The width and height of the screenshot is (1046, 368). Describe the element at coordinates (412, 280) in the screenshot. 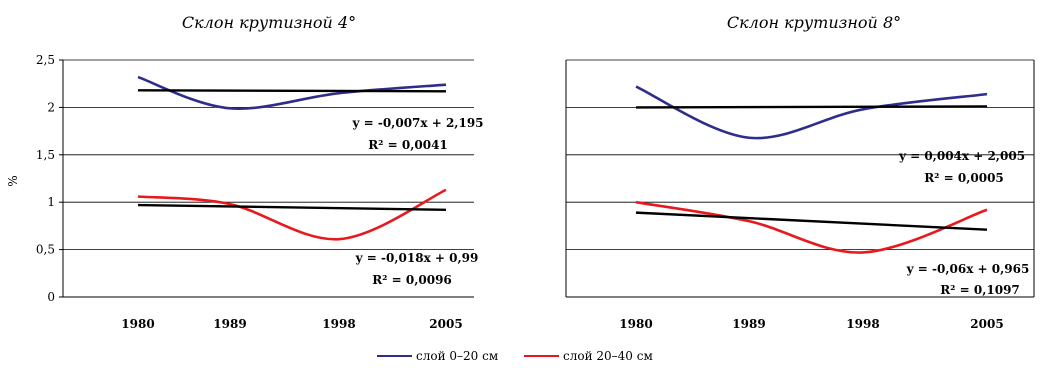

I see `trend-r2-left-lower: R² = 0,0096` at that location.